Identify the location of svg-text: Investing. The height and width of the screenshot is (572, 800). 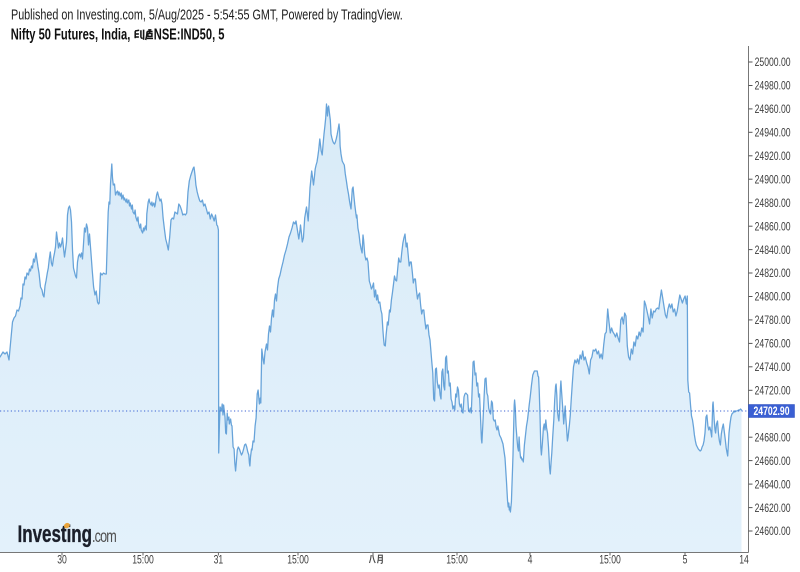
(55, 534).